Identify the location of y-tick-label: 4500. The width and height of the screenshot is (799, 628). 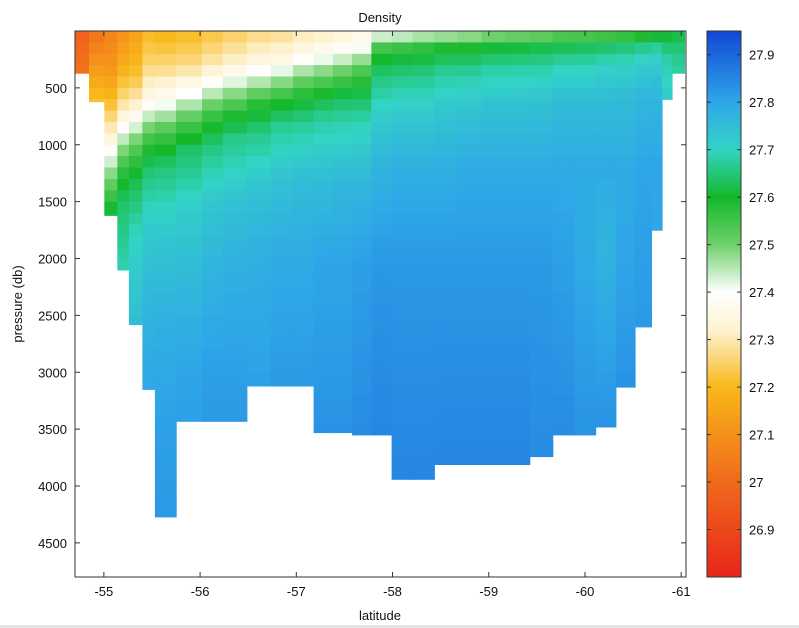
(52, 543).